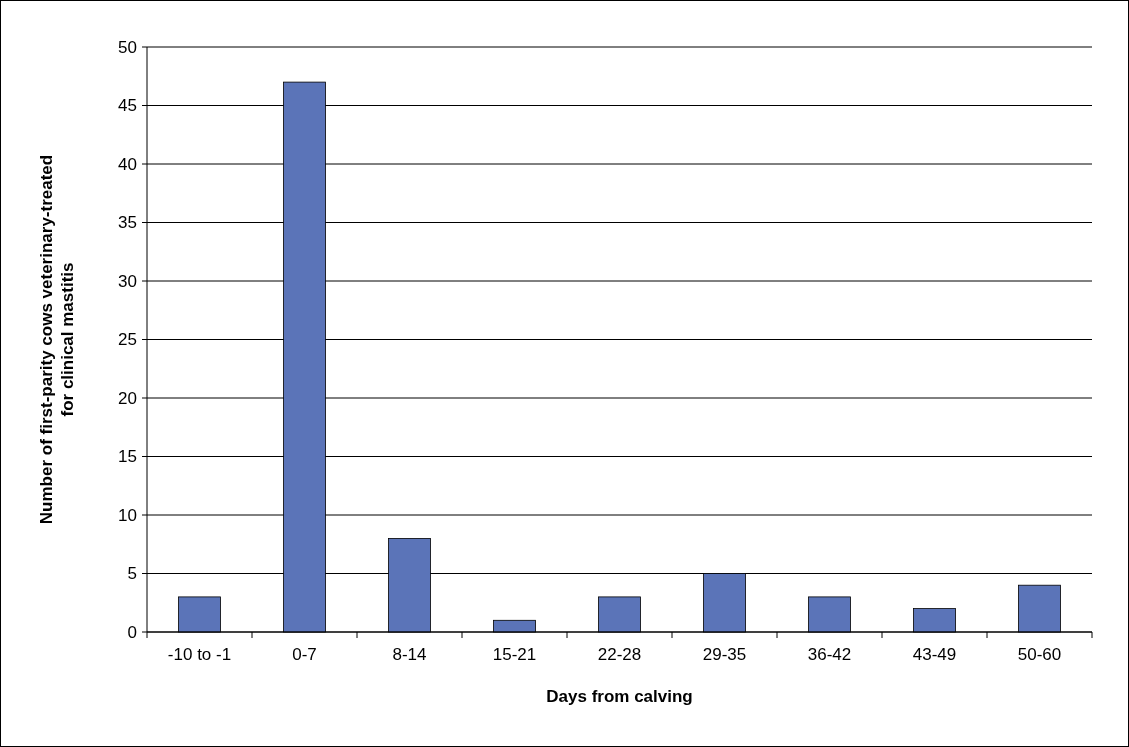 This screenshot has width=1129, height=747. Describe the element at coordinates (409, 654) in the screenshot. I see `x-tick-label: 8-14` at that location.